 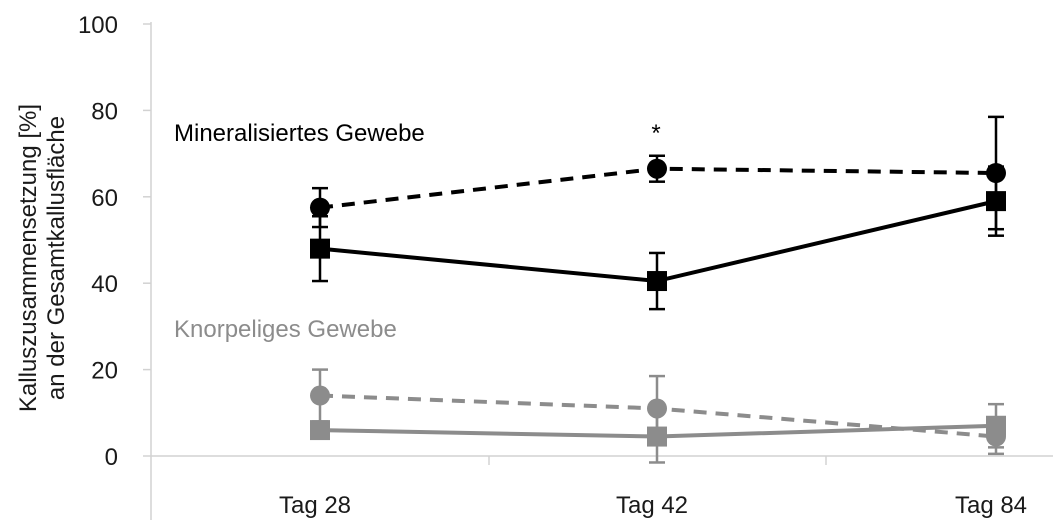 I want to click on y-tick-label: 0, so click(x=111, y=457).